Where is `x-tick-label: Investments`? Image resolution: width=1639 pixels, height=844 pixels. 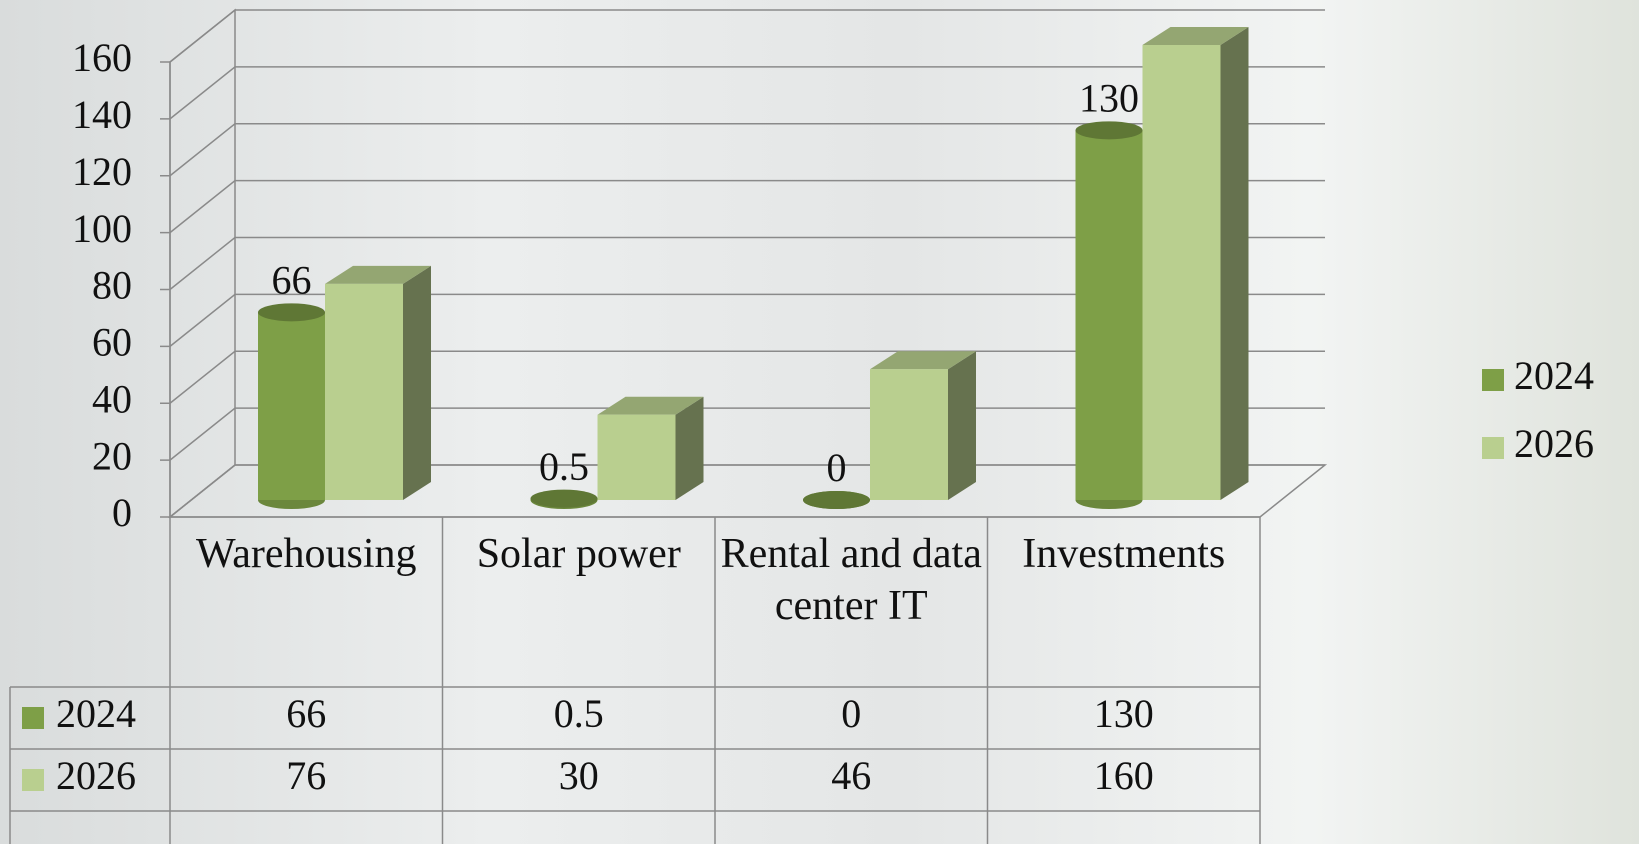
x-tick-label: Investments is located at coordinates (1124, 554).